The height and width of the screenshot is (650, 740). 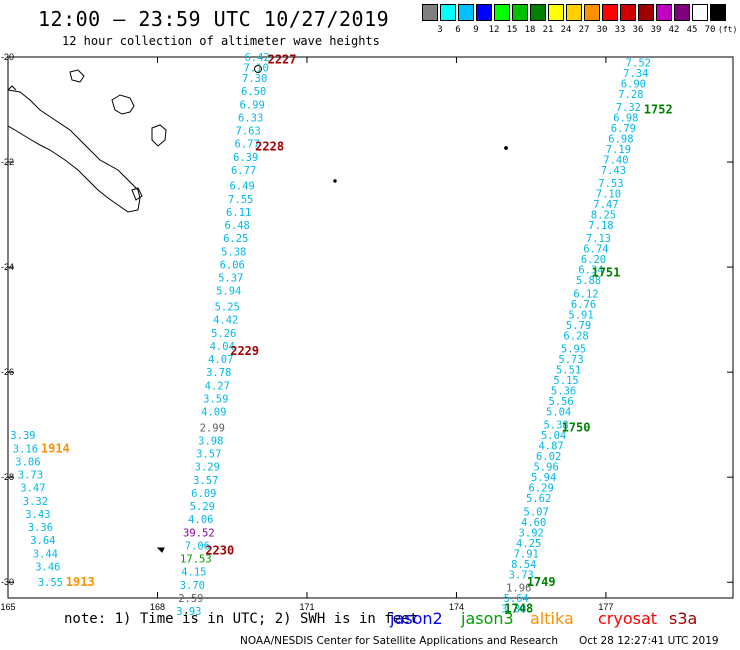 What do you see at coordinates (196, 560) in the screenshot?
I see `wave-height-value: 17.53` at bounding box center [196, 560].